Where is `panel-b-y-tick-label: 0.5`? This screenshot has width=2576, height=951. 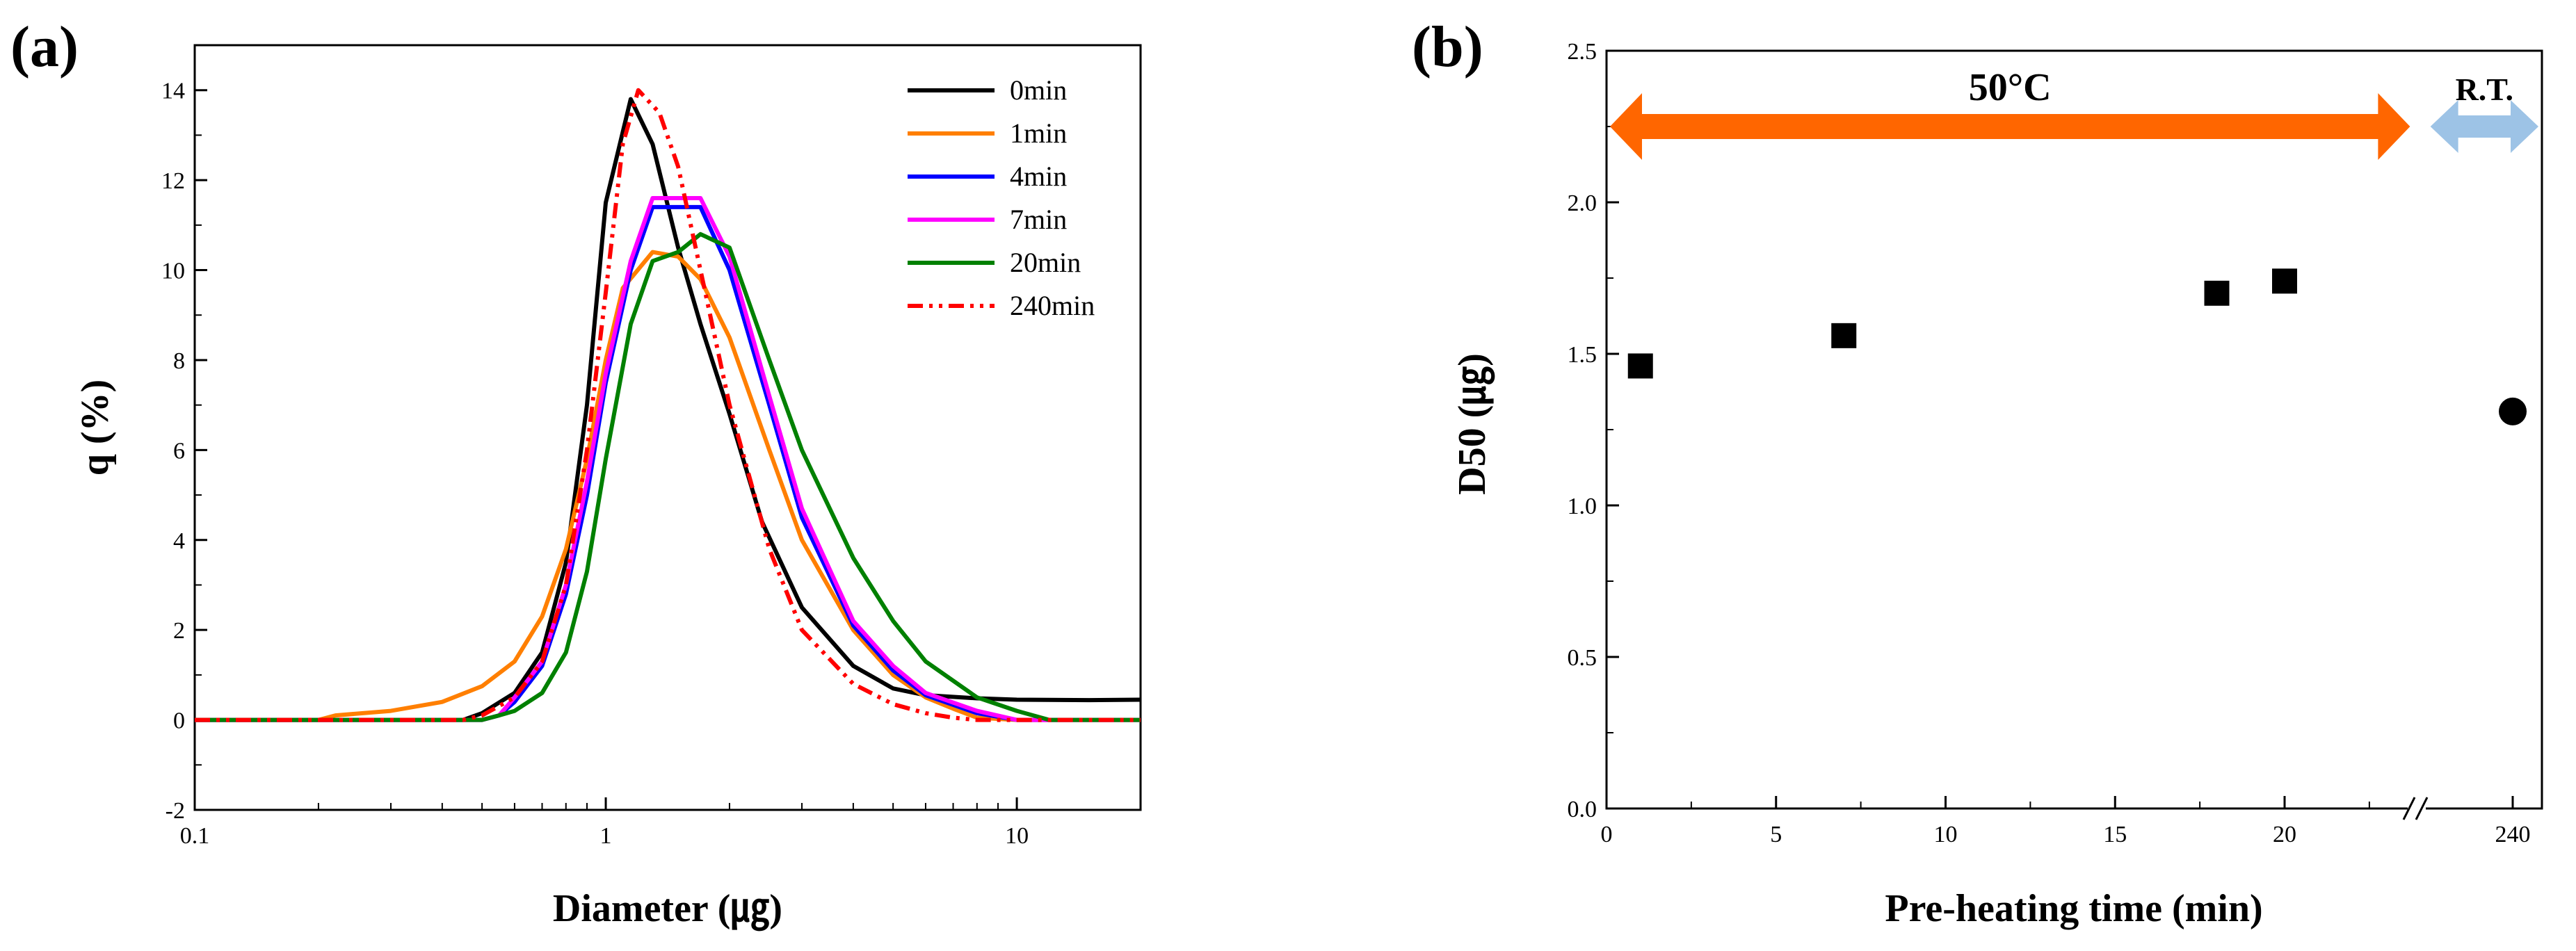
panel-b-y-tick-label: 0.5 is located at coordinates (1583, 658).